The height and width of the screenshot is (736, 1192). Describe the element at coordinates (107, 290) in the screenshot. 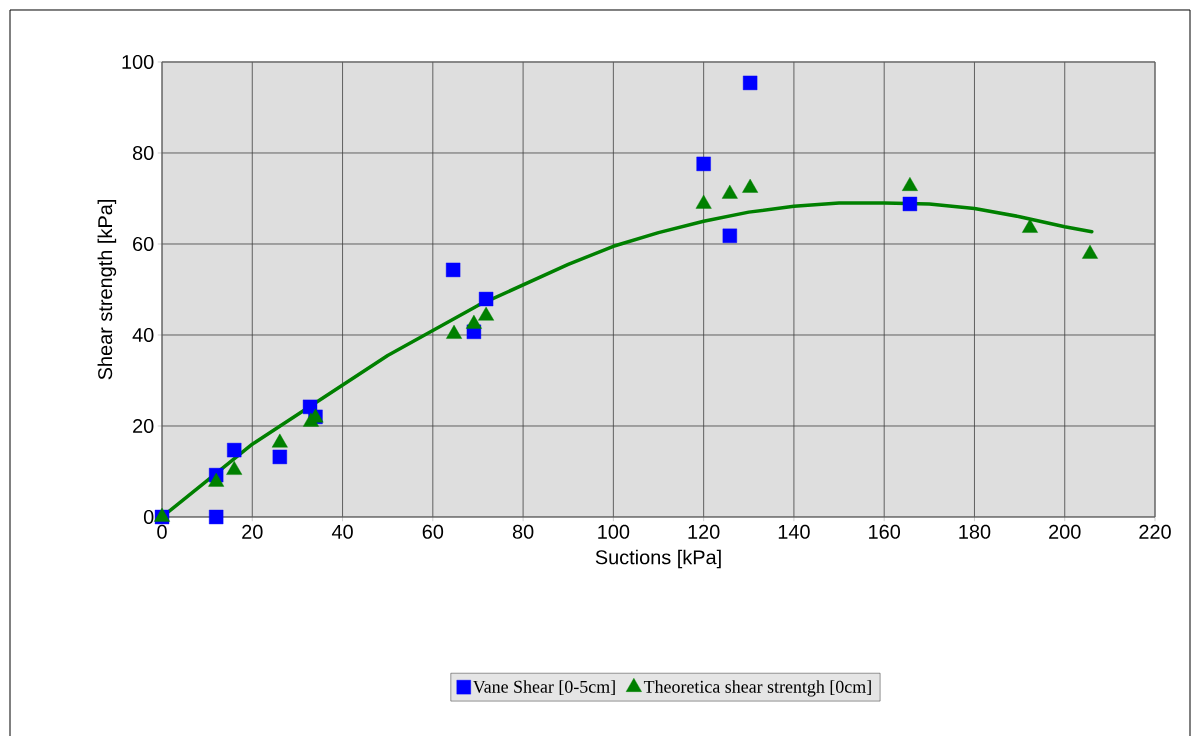

I see `y-axis-title: Shear strength [kPa]` at that location.